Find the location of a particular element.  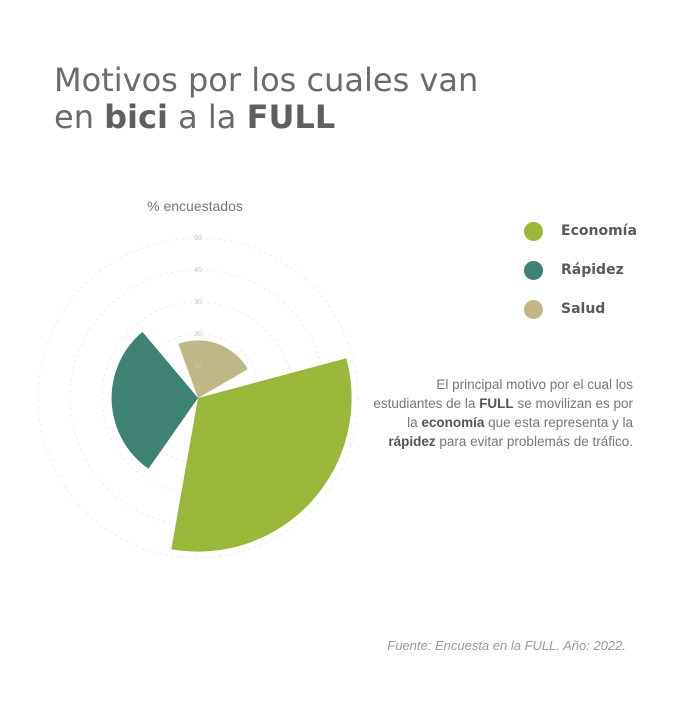

note-bold-rapidez: rápidez is located at coordinates (411, 441).